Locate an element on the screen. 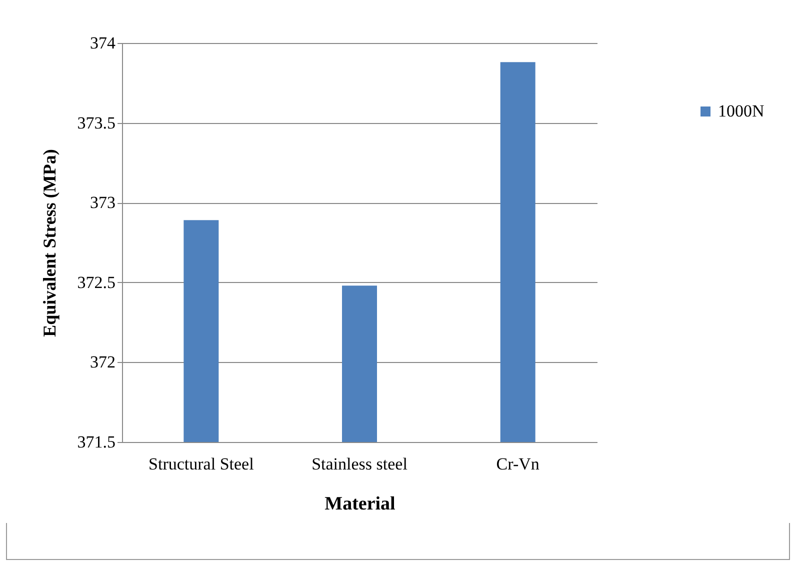 The height and width of the screenshot is (567, 798). y-tick-label: 371.5 is located at coordinates (96, 442).